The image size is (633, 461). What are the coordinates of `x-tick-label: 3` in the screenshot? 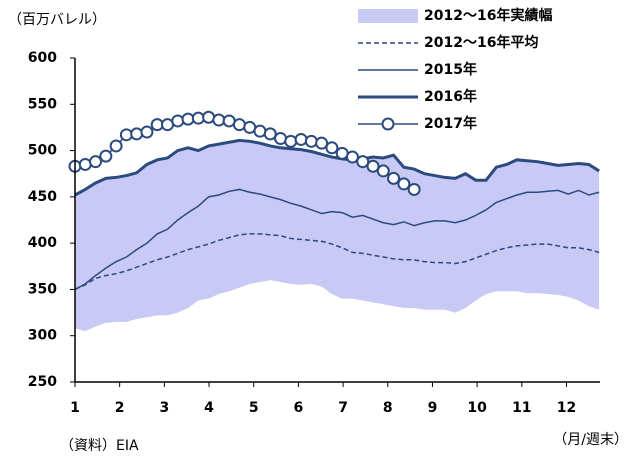 It's located at (164, 408).